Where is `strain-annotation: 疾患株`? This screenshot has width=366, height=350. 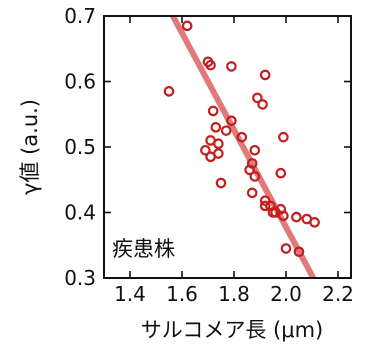
strain-annotation: 疾患株 is located at coordinates (143, 249).